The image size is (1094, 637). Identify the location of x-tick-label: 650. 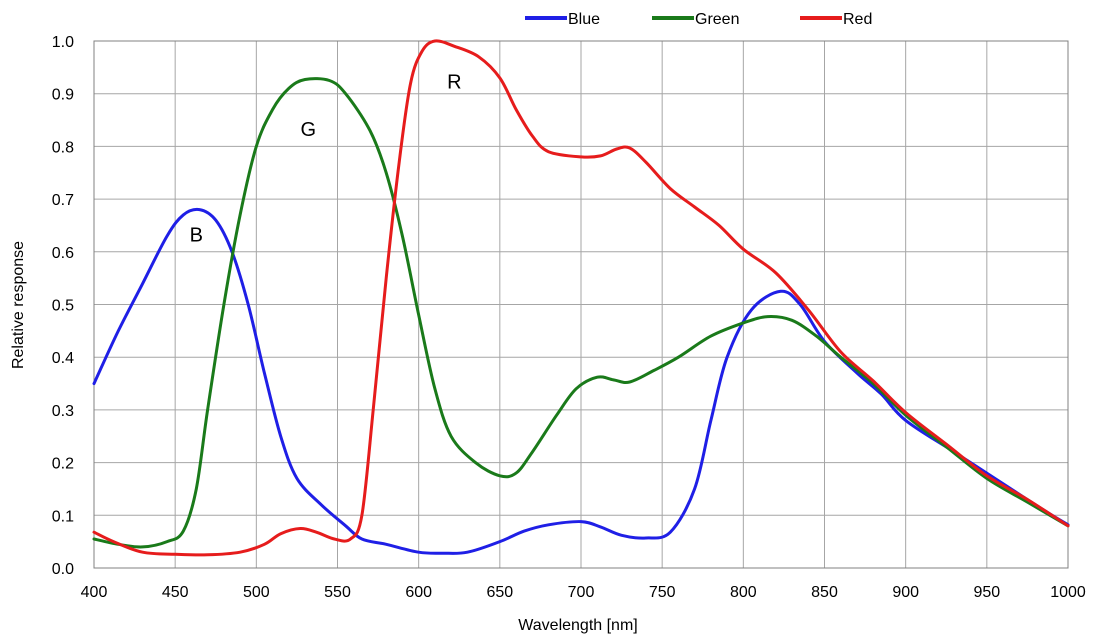
(499, 592).